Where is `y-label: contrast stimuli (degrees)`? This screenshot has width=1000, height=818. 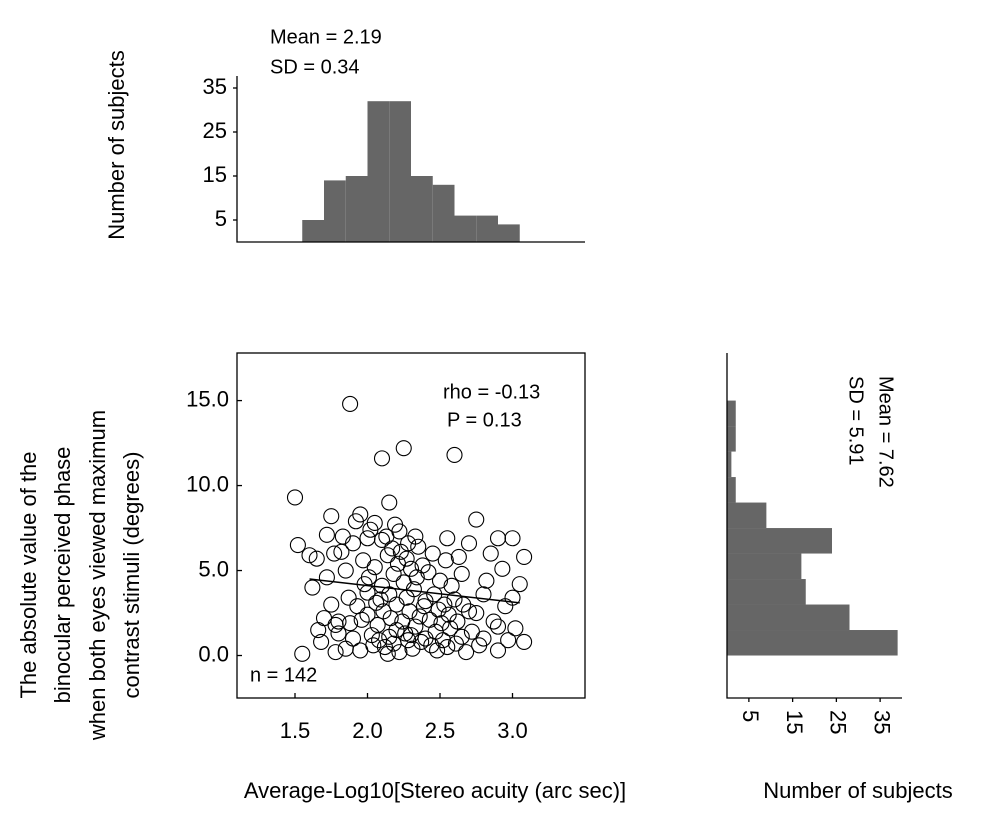
y-label: contrast stimuli (degrees) is located at coordinates (131, 575).